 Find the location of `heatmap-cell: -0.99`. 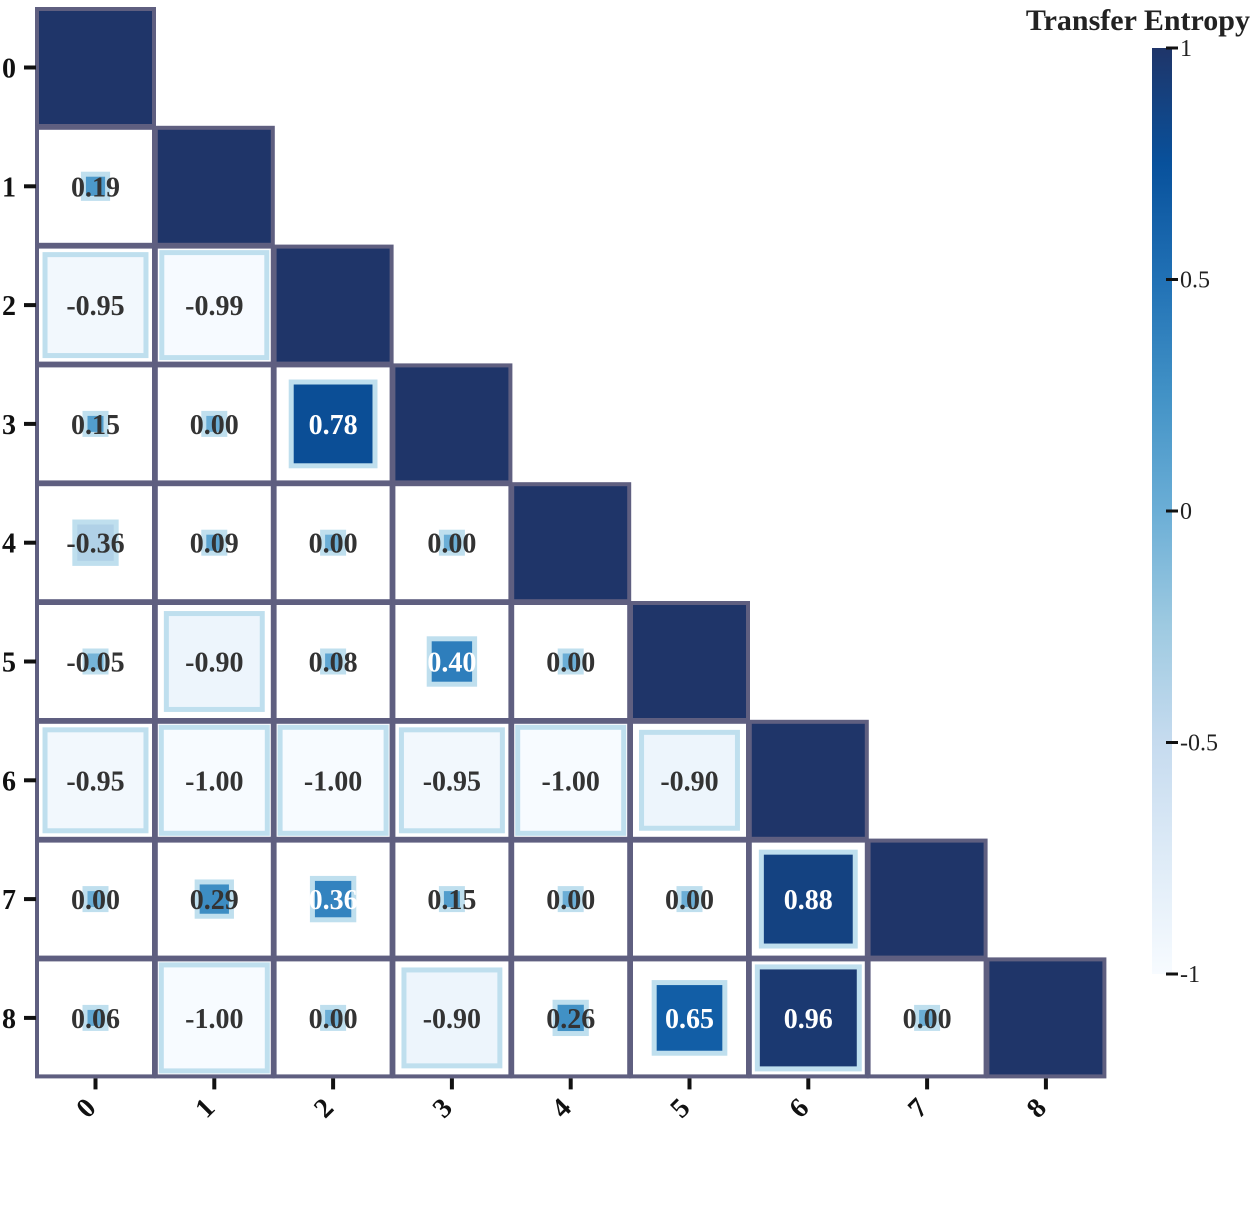

heatmap-cell: -0.99 is located at coordinates (214, 305).